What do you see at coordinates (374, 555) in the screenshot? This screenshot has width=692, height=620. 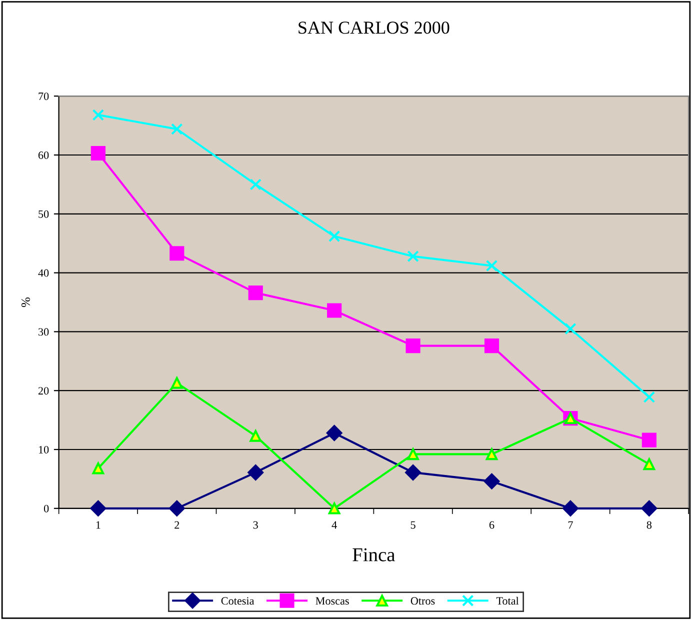 I see `x-axis-title: Finca` at bounding box center [374, 555].